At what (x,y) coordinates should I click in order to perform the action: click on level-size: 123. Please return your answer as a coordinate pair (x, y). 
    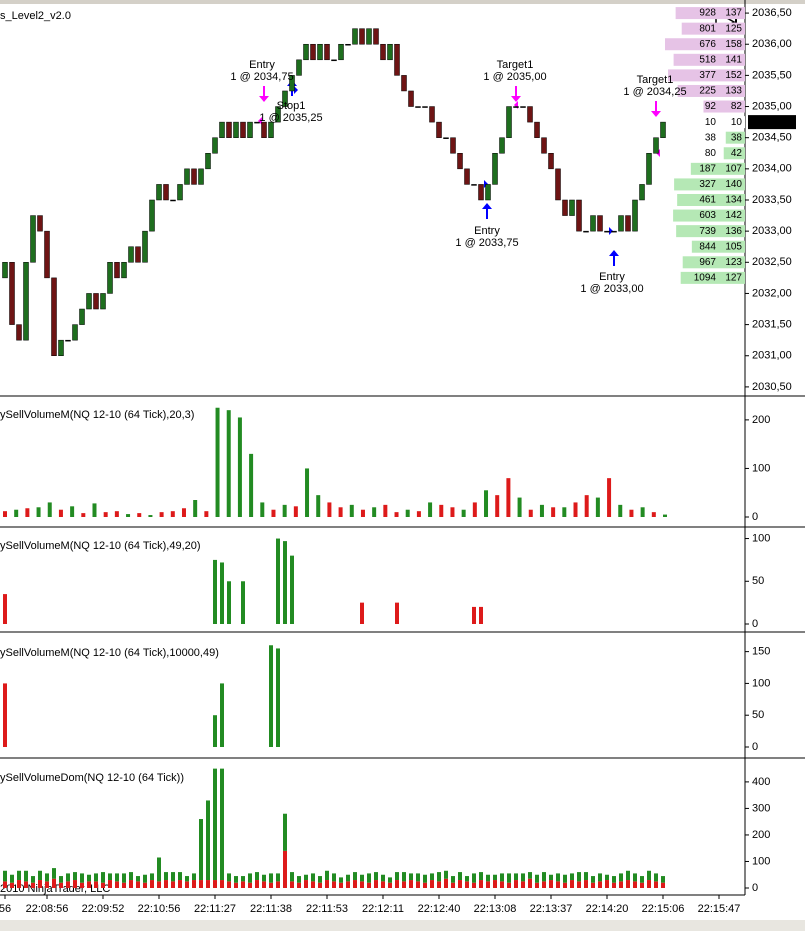
    Looking at the image, I should click on (733, 262).